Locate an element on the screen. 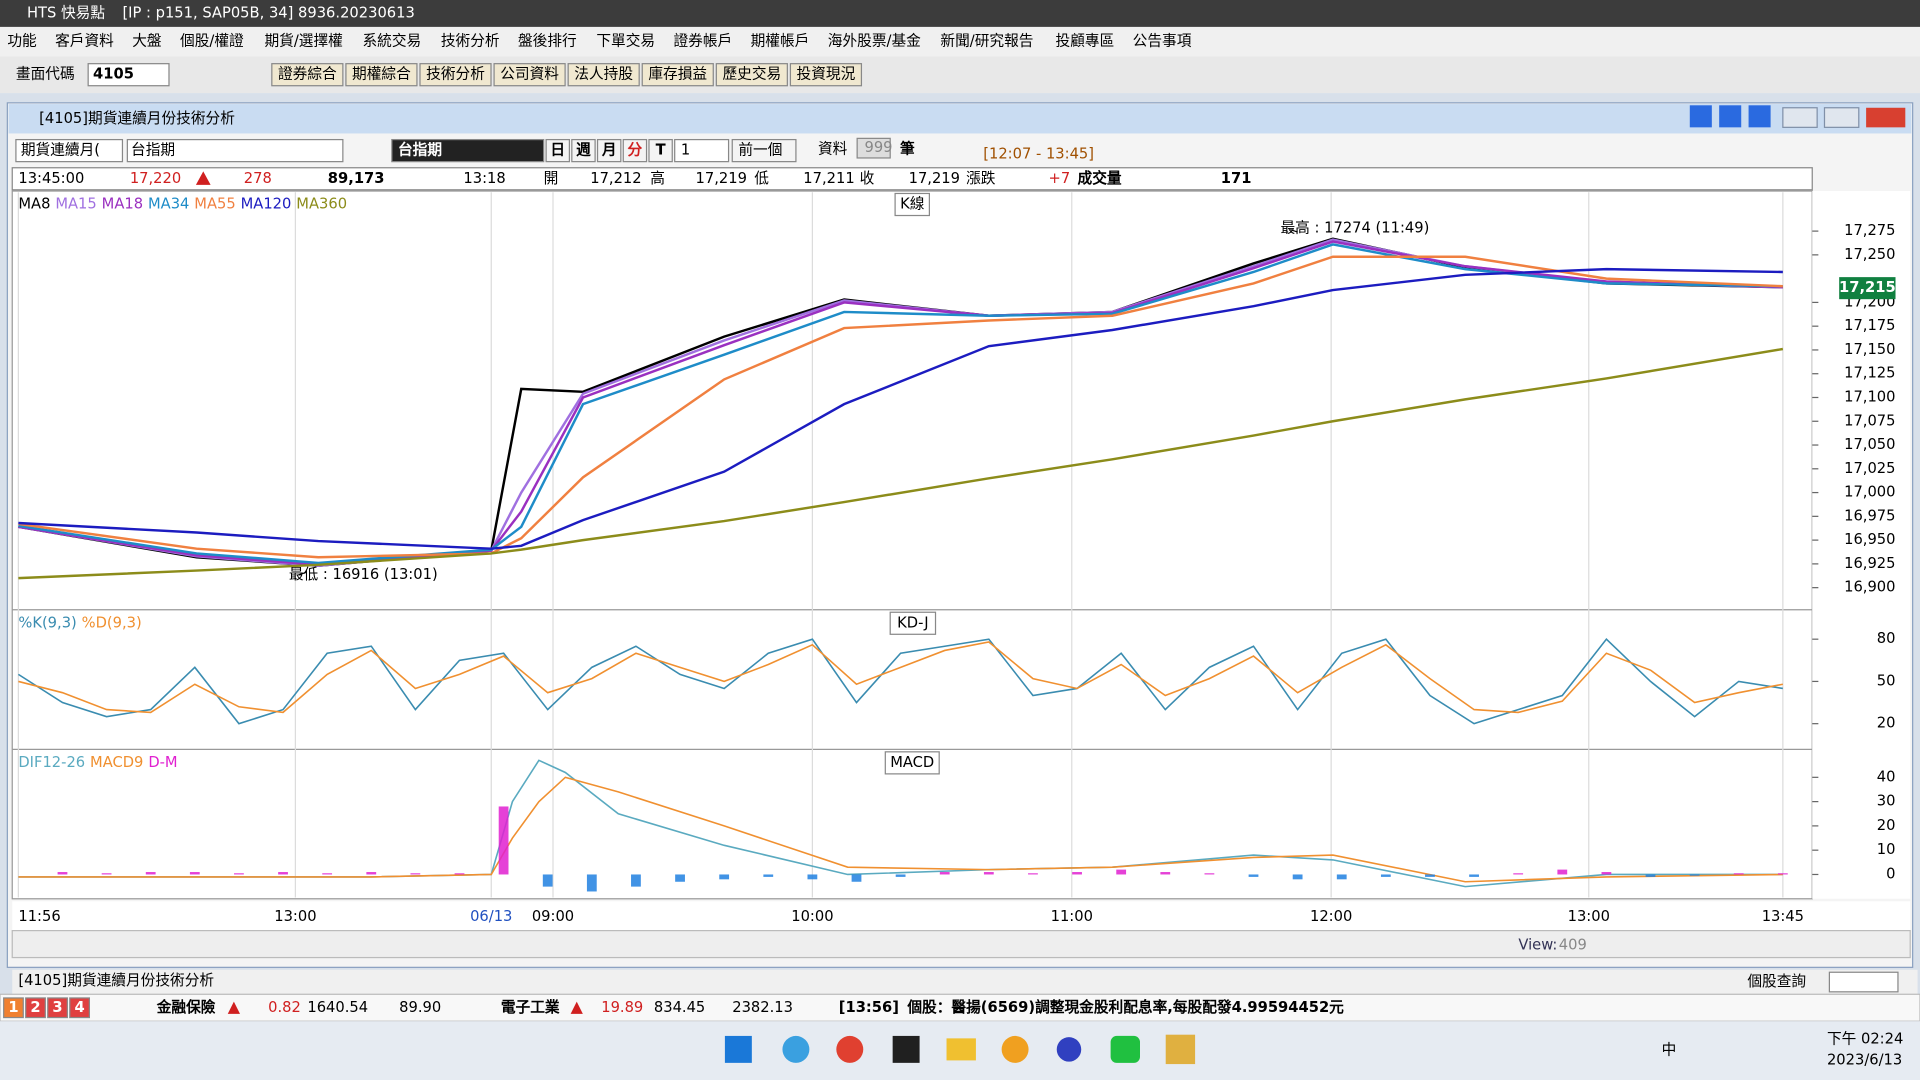  symbol: 台指期 is located at coordinates (153, 150).